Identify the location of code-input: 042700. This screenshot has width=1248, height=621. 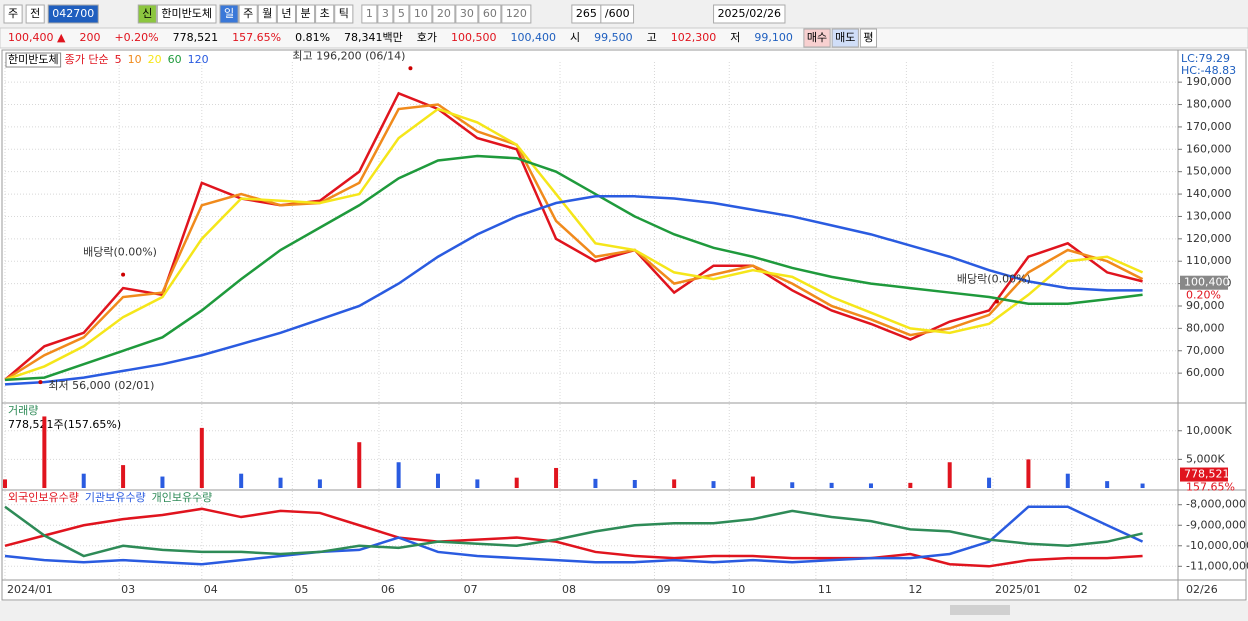
(73, 13).